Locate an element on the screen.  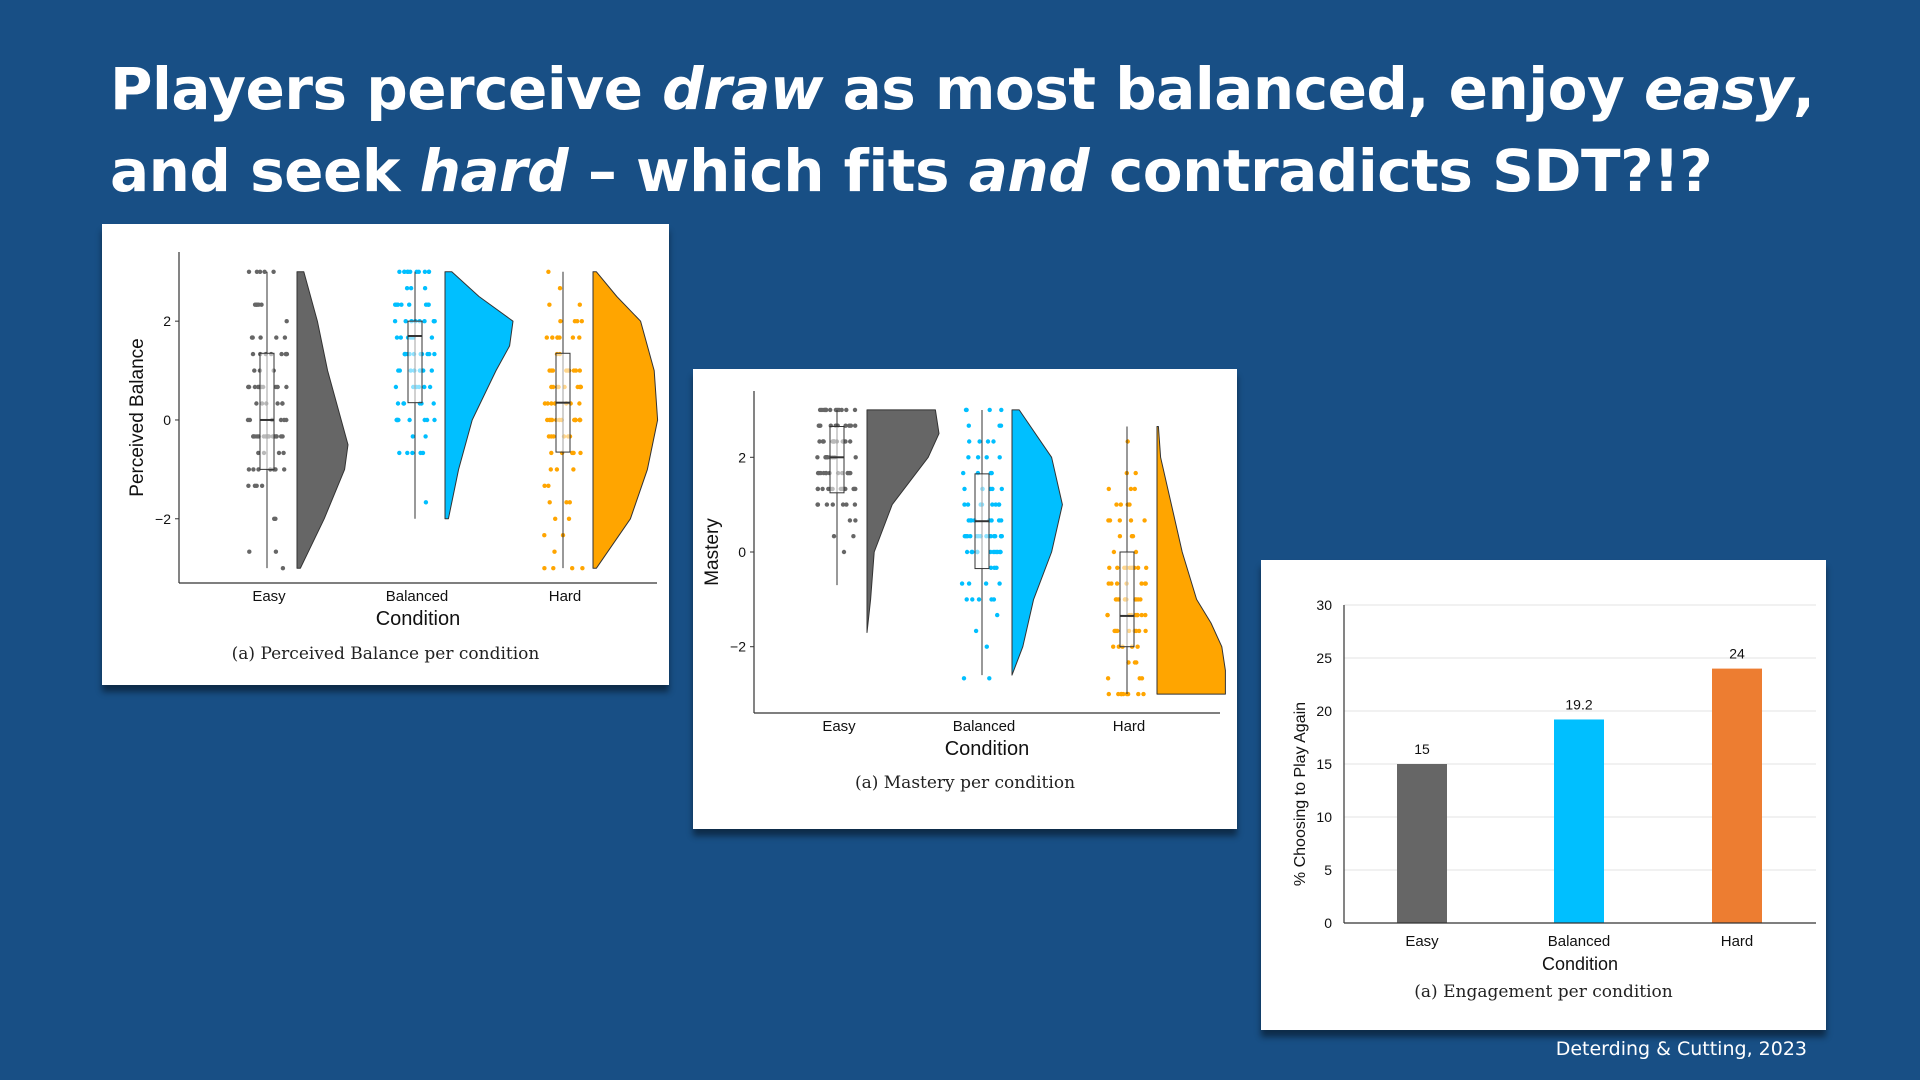
title-text-3: , and seek is located at coordinates (962, 130).